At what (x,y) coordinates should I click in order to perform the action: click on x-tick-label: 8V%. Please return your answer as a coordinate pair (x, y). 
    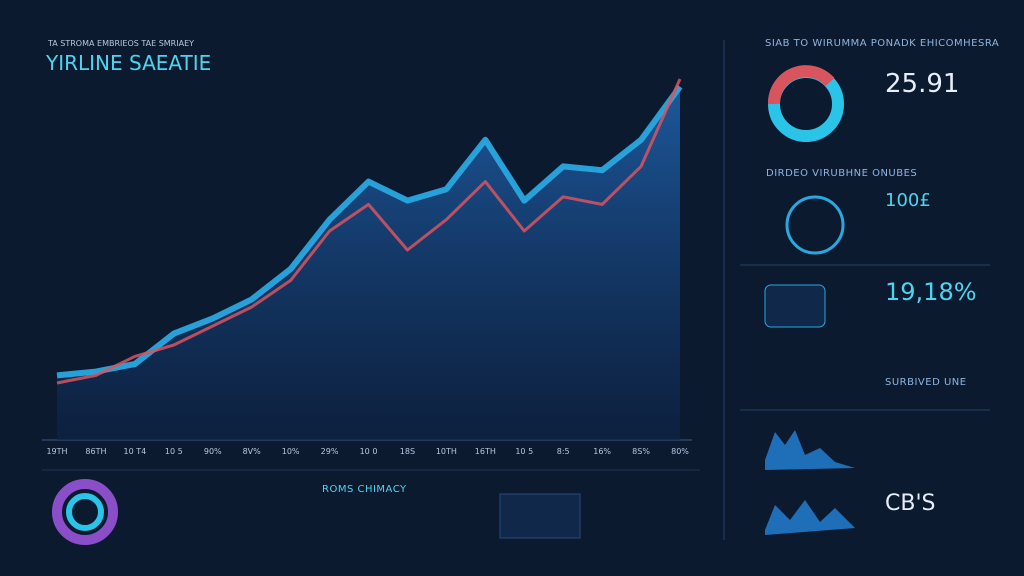
    Looking at the image, I should click on (252, 451).